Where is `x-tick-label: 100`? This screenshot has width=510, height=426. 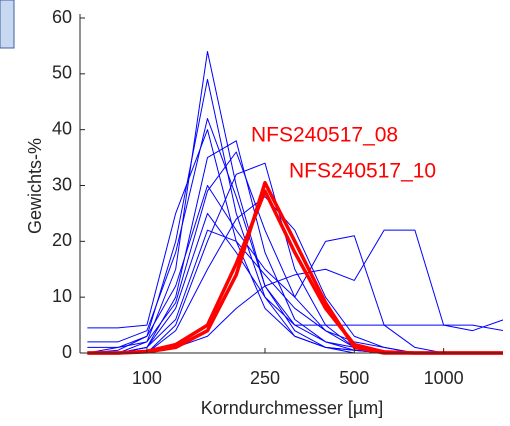
x-tick-label: 100 is located at coordinates (147, 378).